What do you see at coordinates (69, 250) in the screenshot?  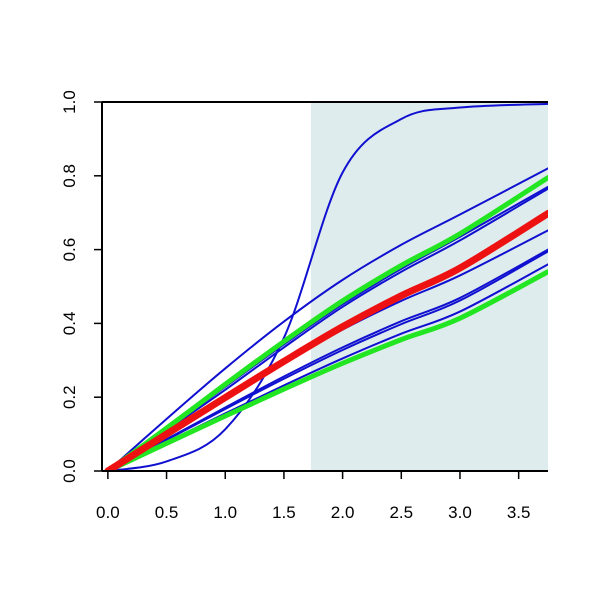 I see `y-tick-label: 0.6` at bounding box center [69, 250].